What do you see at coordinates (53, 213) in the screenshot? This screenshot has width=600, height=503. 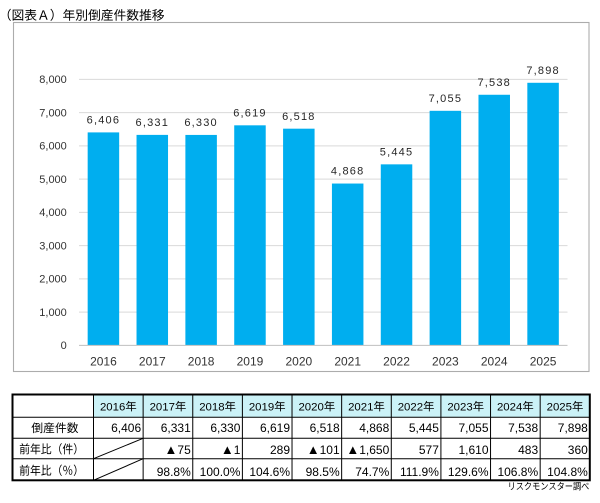 I see `svg-text: 4,000` at bounding box center [53, 213].